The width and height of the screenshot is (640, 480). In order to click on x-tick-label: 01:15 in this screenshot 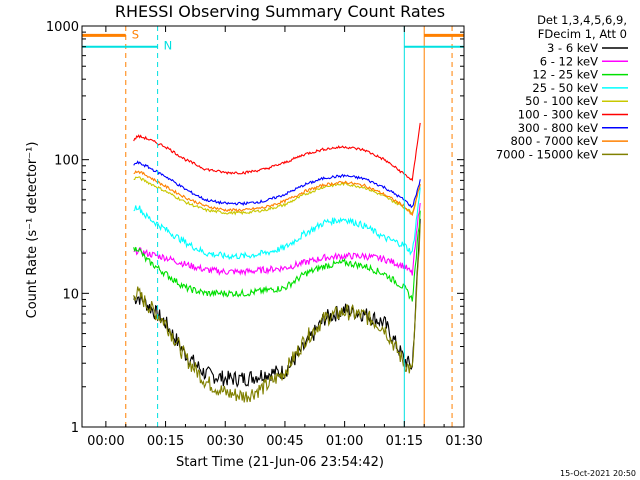, I will do `click(404, 441)`.